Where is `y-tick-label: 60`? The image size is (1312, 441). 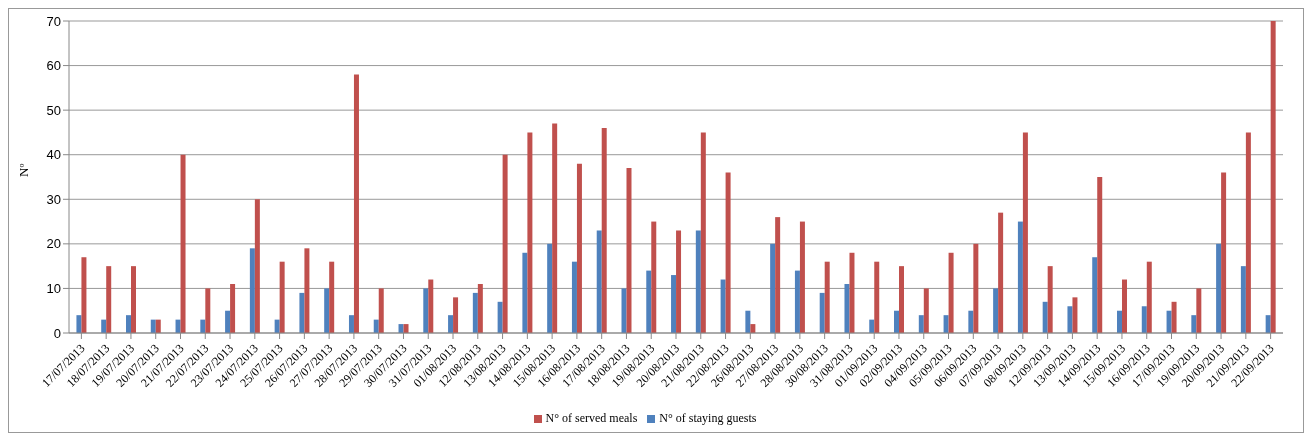
y-tick-label: 60 is located at coordinates (53, 66).